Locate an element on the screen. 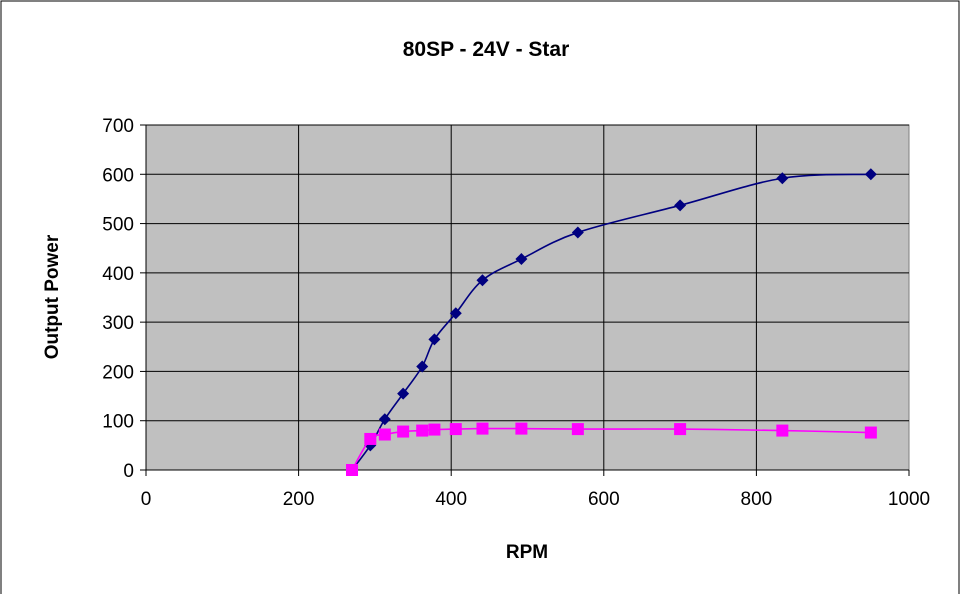  x-tick-label: 200 is located at coordinates (299, 499).